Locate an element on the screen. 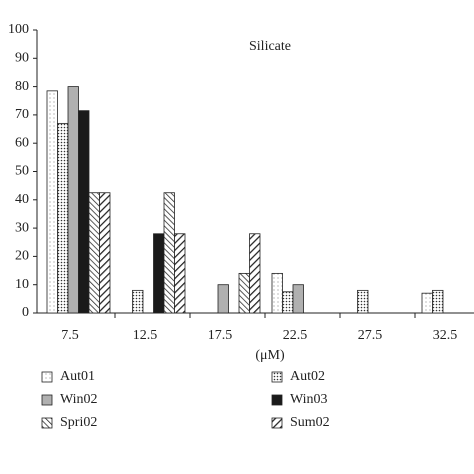 The width and height of the screenshot is (474, 474). y-tick-label: 70 is located at coordinates (22, 114).